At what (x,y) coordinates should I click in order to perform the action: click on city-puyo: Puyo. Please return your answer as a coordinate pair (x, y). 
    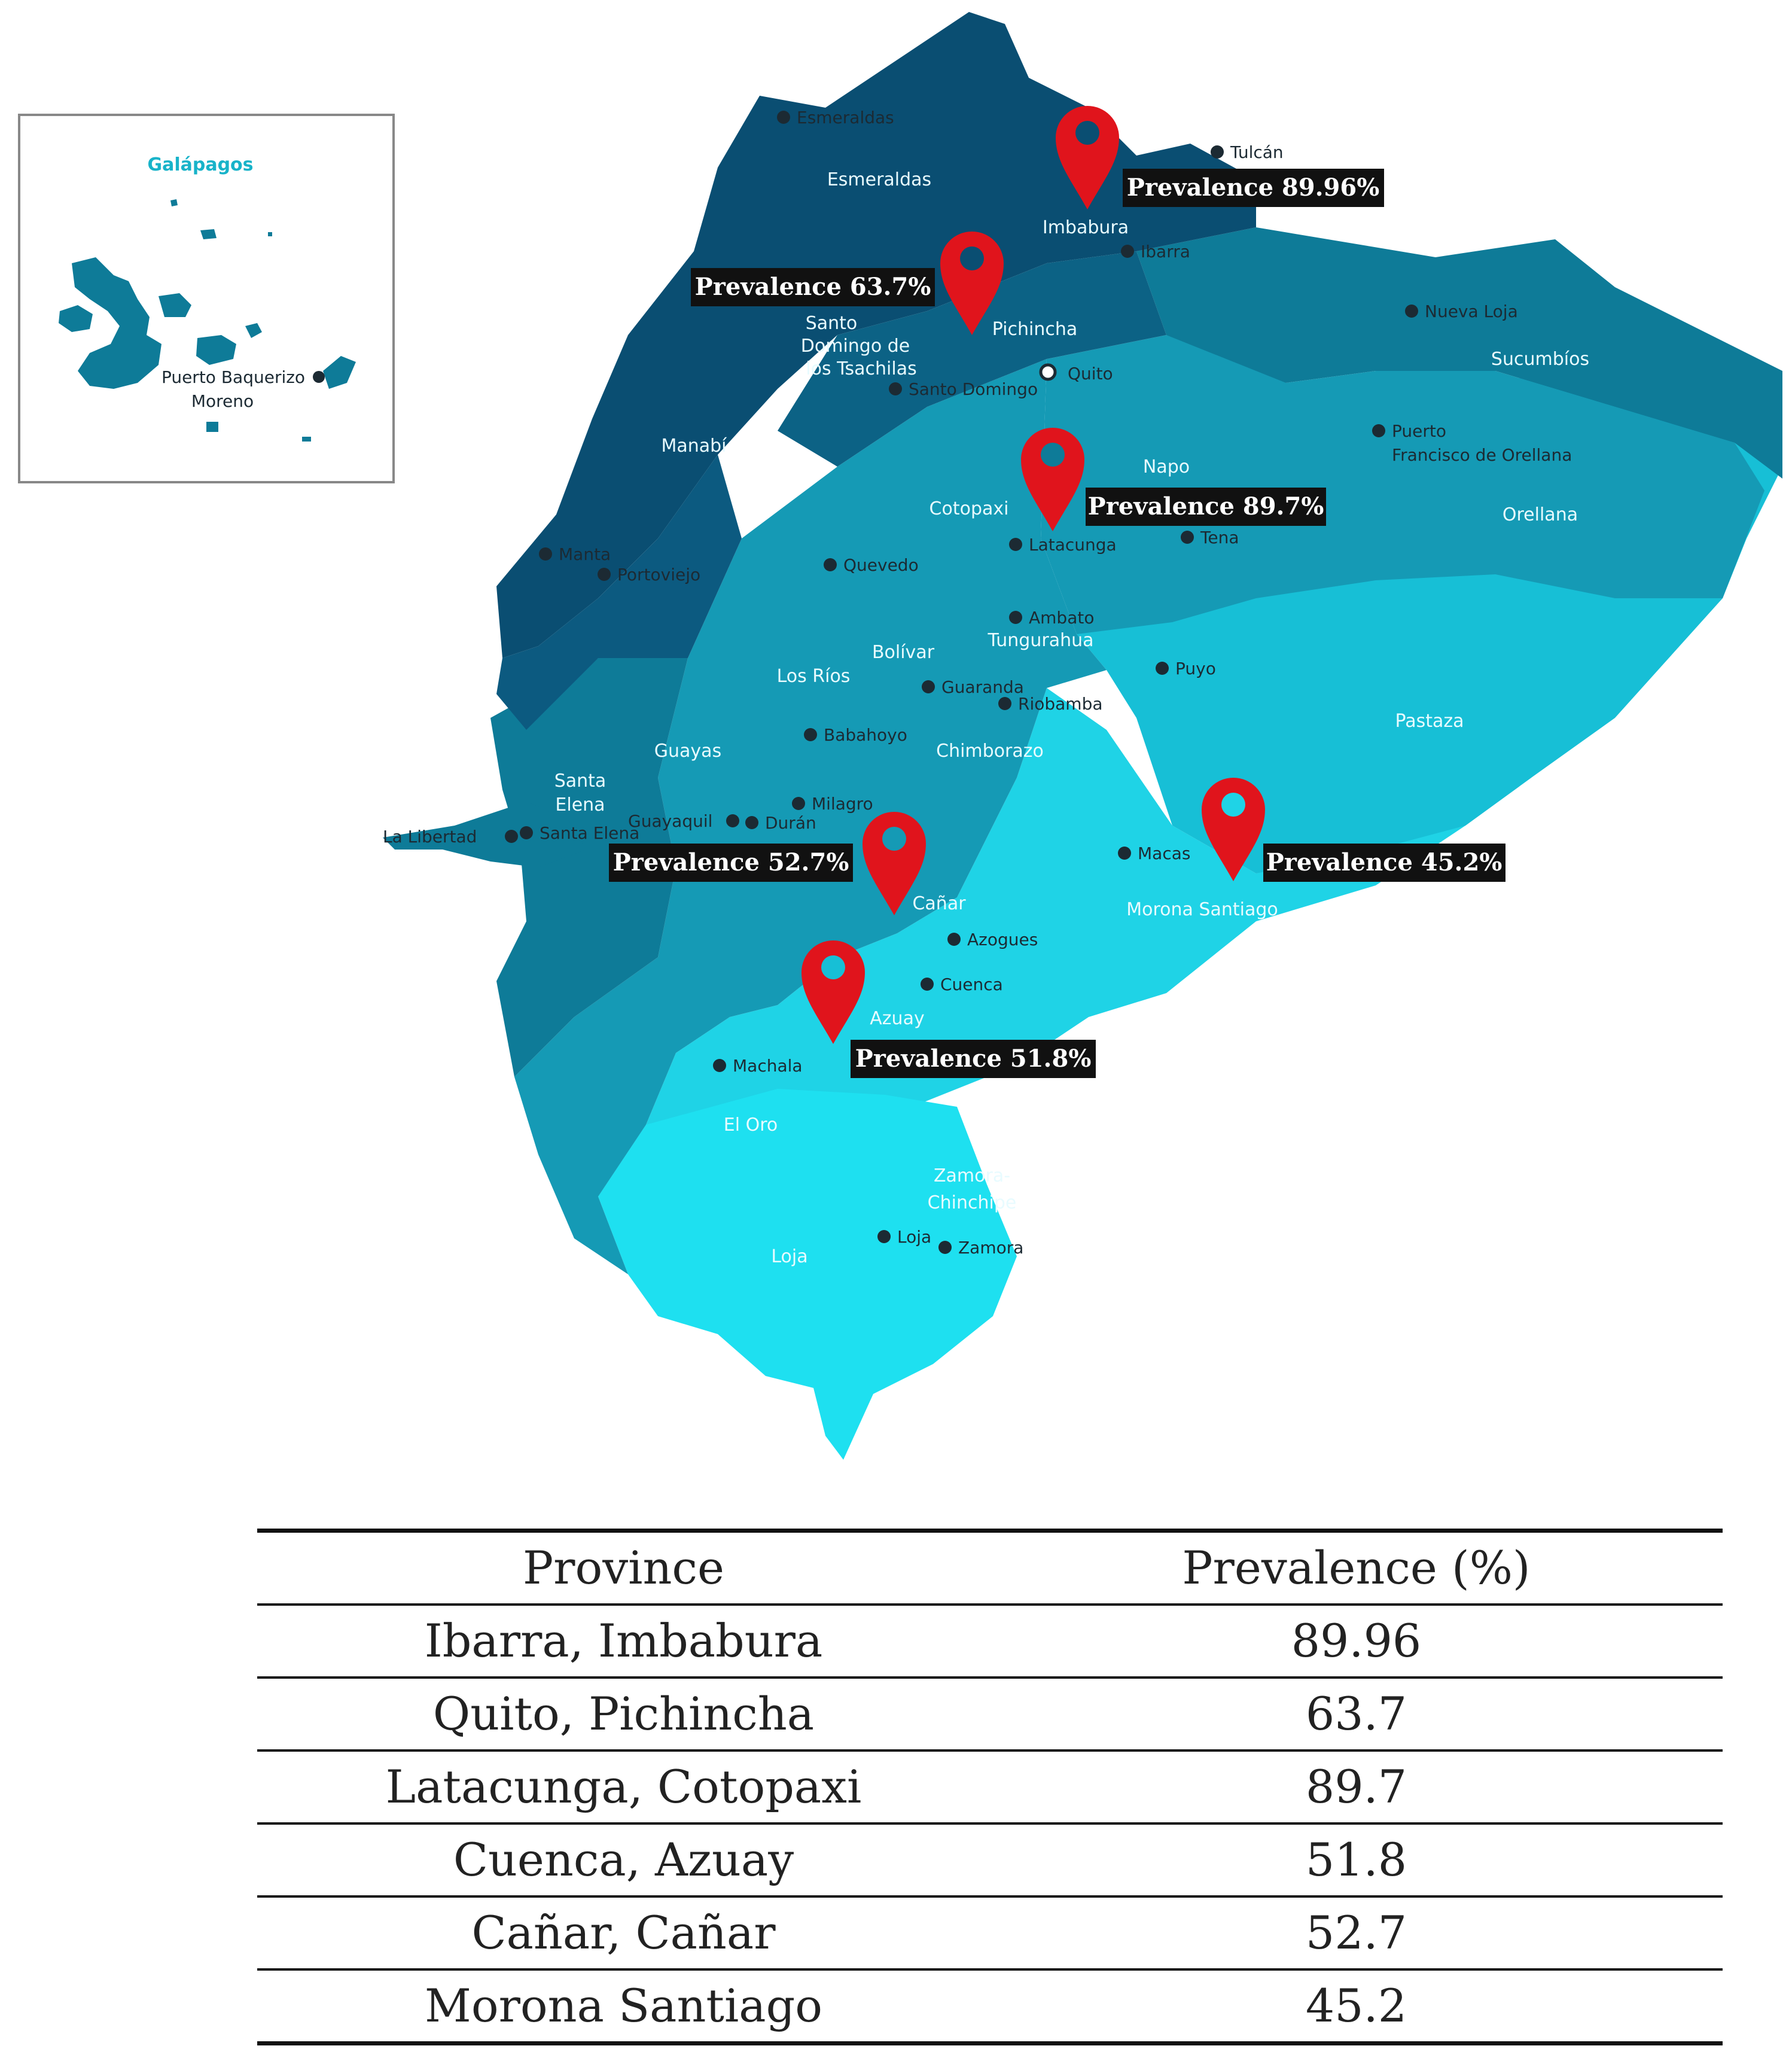
    Looking at the image, I should click on (1195, 668).